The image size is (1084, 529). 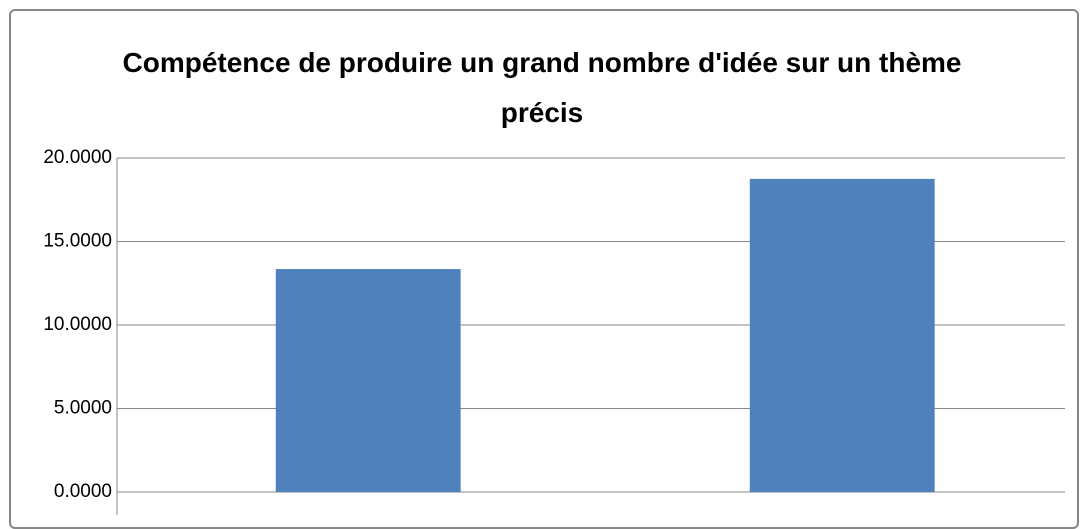 What do you see at coordinates (83, 408) in the screenshot?
I see `y-tick-label: 5.0000` at bounding box center [83, 408].